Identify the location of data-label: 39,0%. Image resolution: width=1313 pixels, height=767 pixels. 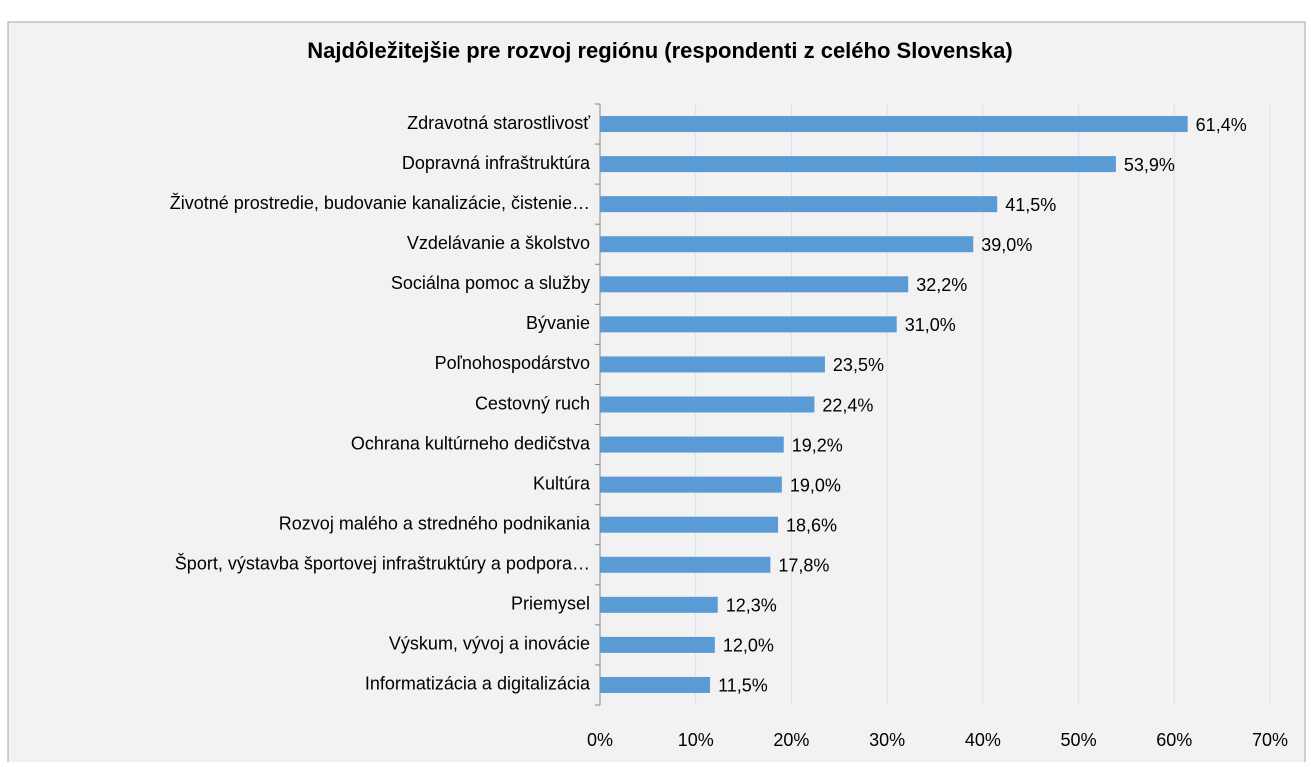
(1006, 245).